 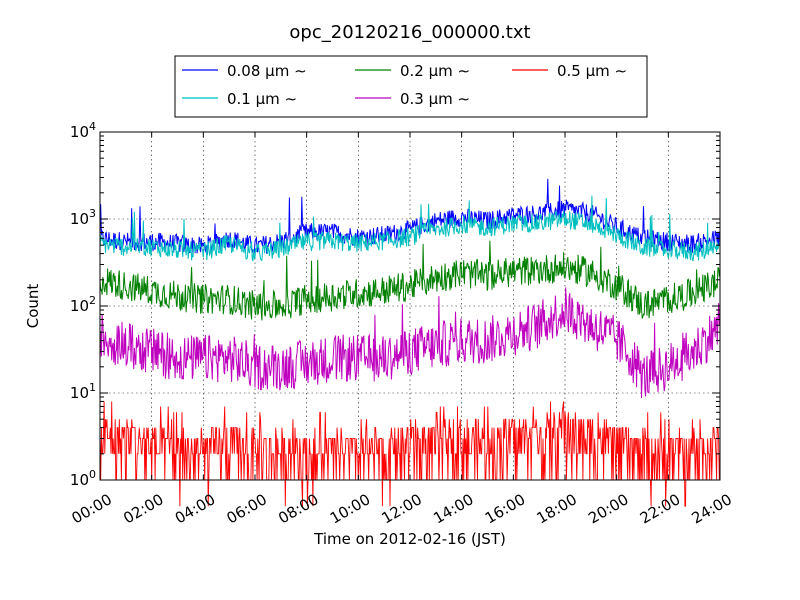 I want to click on x-tick-label: 10:00, so click(x=350, y=508).